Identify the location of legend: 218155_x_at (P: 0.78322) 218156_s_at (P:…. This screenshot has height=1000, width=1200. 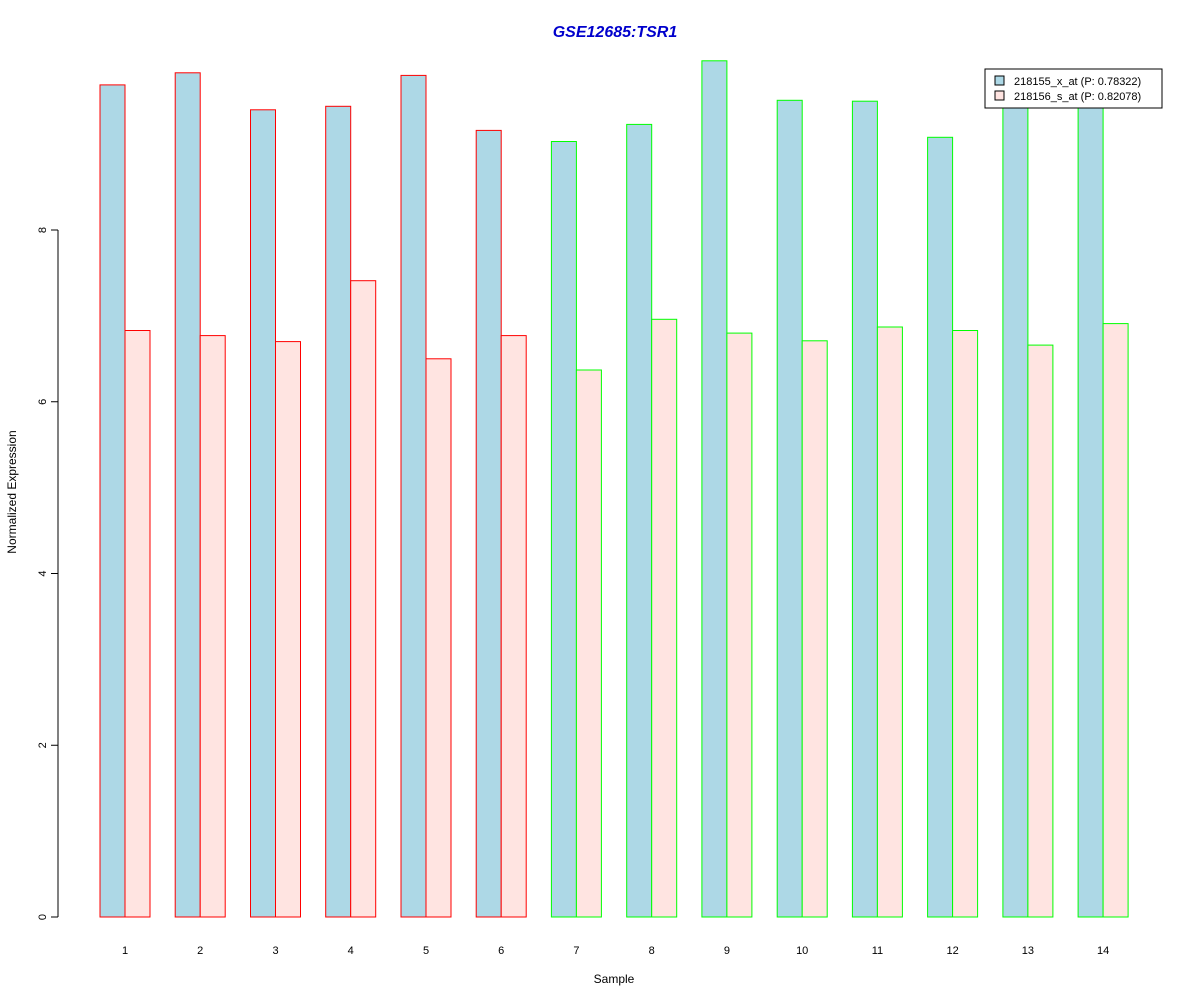
(1073, 88).